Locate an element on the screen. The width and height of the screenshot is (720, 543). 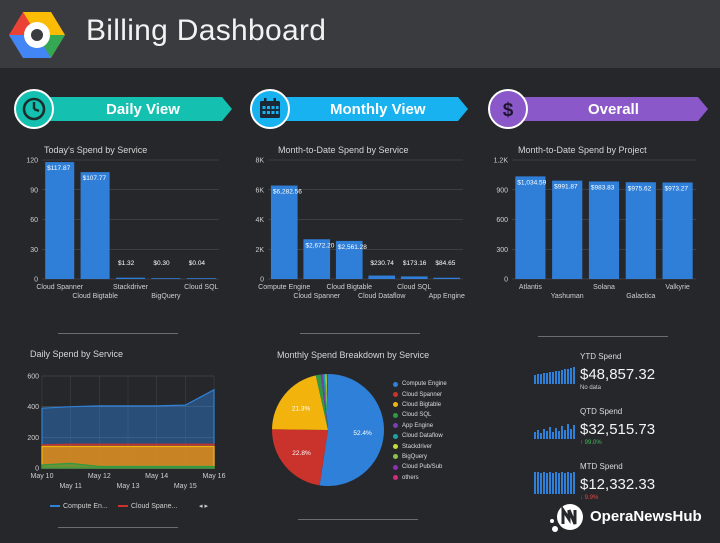
section-monthly-view: Monthly View is located at coordinates (360, 109).